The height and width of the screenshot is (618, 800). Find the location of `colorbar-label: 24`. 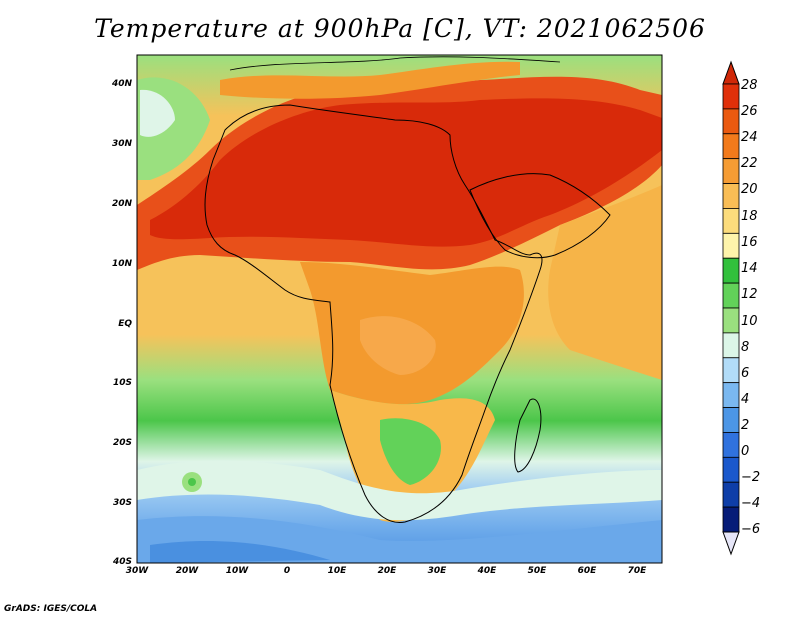

colorbar-label: 24 is located at coordinates (749, 137).